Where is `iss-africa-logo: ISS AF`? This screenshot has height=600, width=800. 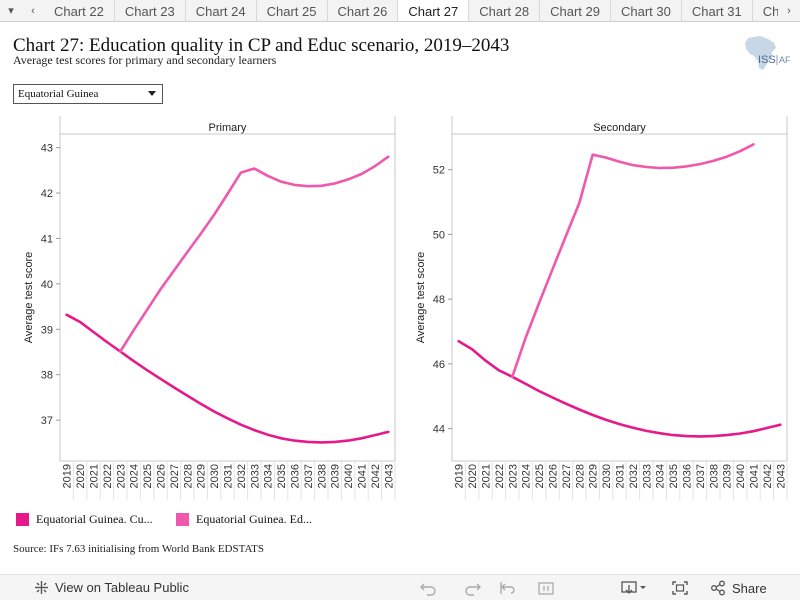 iss-africa-logo: ISS AF is located at coordinates (764, 54).